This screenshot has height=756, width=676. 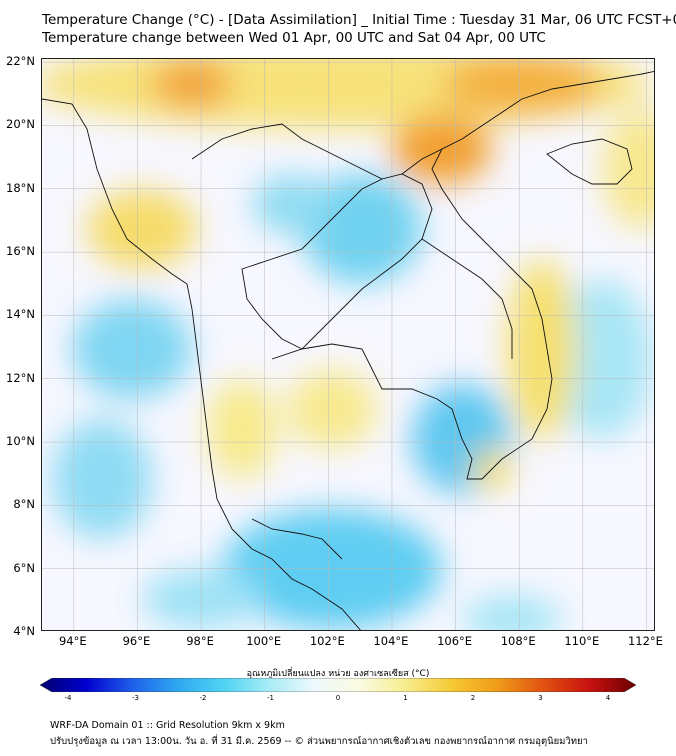 I want to click on colorbar-tick-label: 0, so click(x=338, y=698).